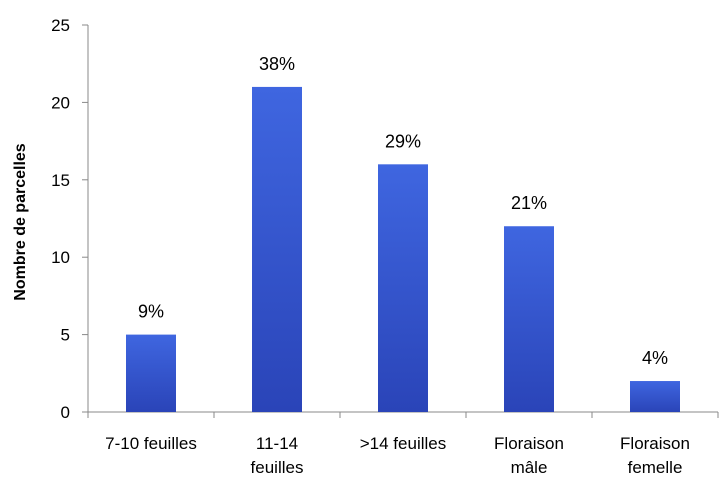  What do you see at coordinates (655, 358) in the screenshot?
I see `bar-data-label: 4%` at bounding box center [655, 358].